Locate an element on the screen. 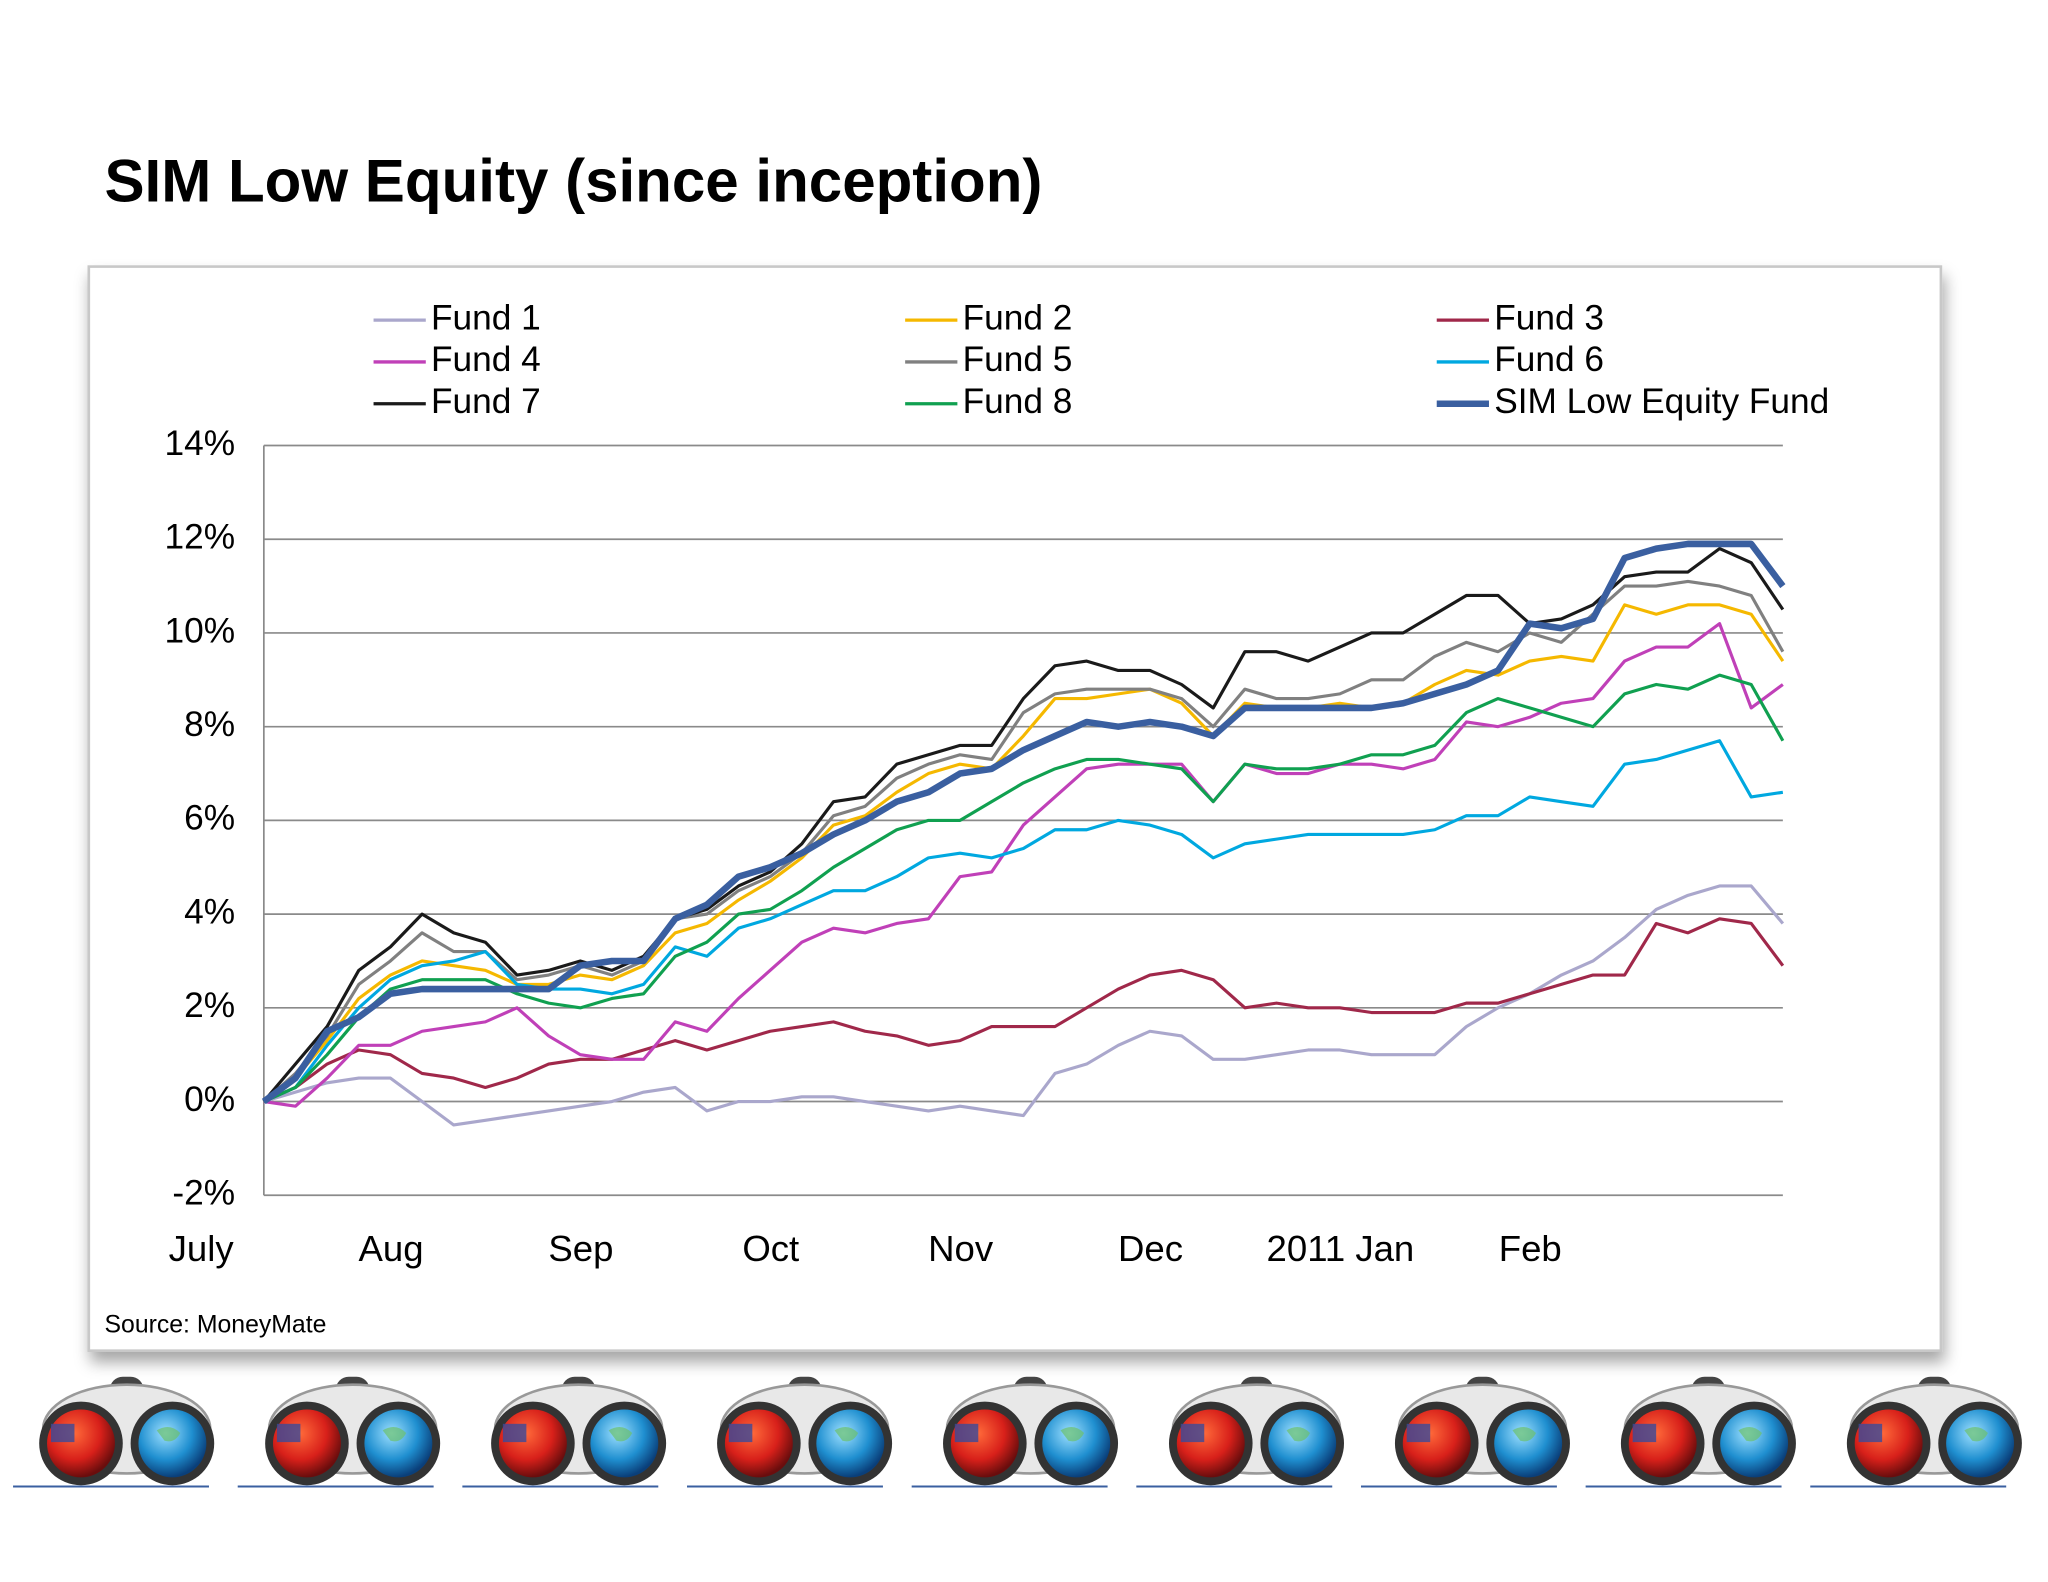  y-tick-label: 0% is located at coordinates (209, 1099).